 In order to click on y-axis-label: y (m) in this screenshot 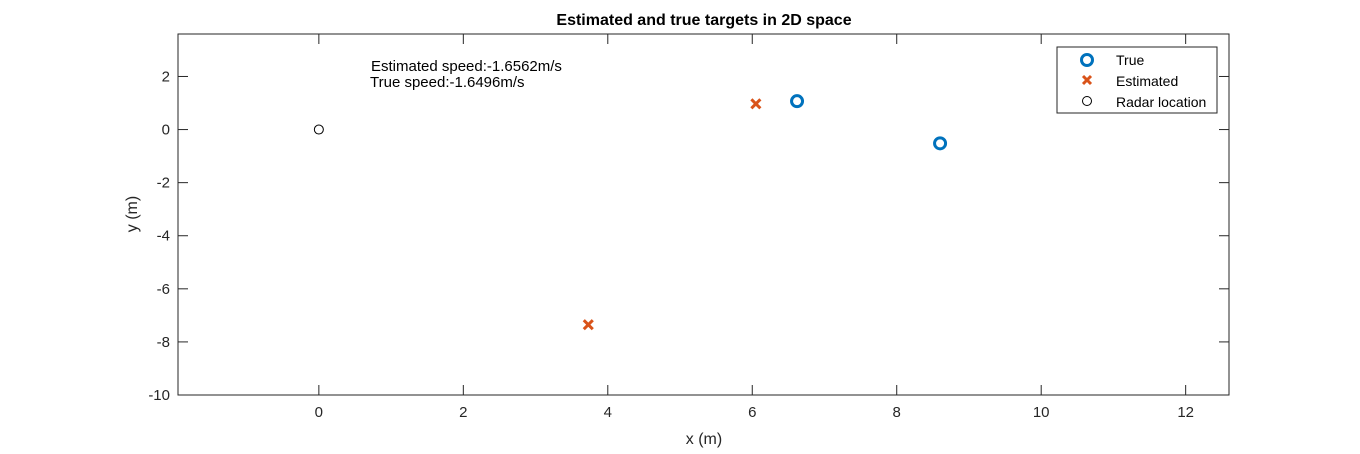, I will do `click(132, 214)`.